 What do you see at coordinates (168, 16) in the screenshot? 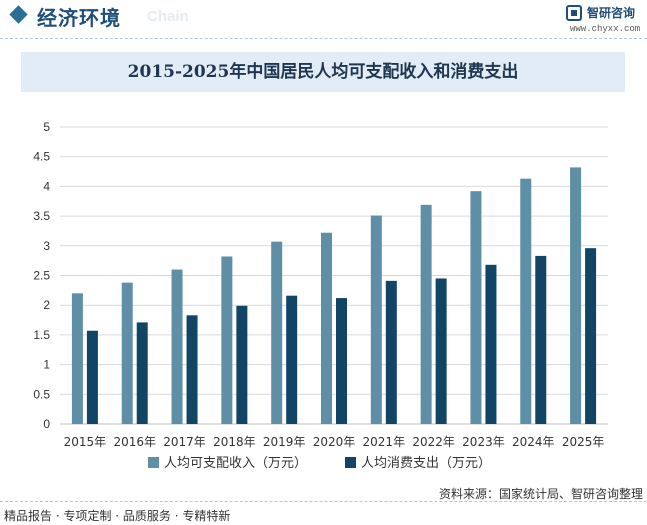
I see `section-subtitle: Chain` at bounding box center [168, 16].